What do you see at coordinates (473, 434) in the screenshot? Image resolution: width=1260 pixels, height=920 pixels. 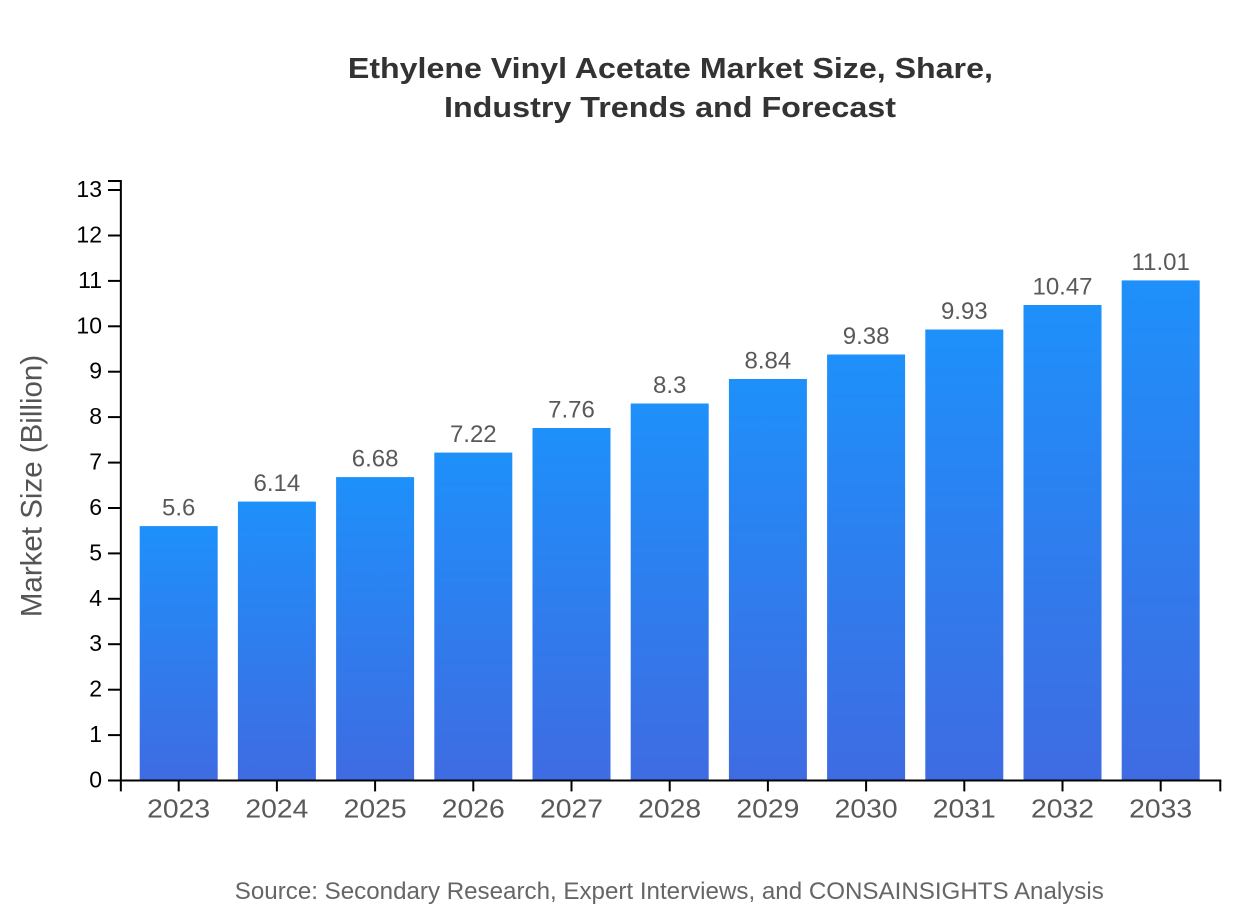 I see `svg-text: 7.22` at bounding box center [473, 434].